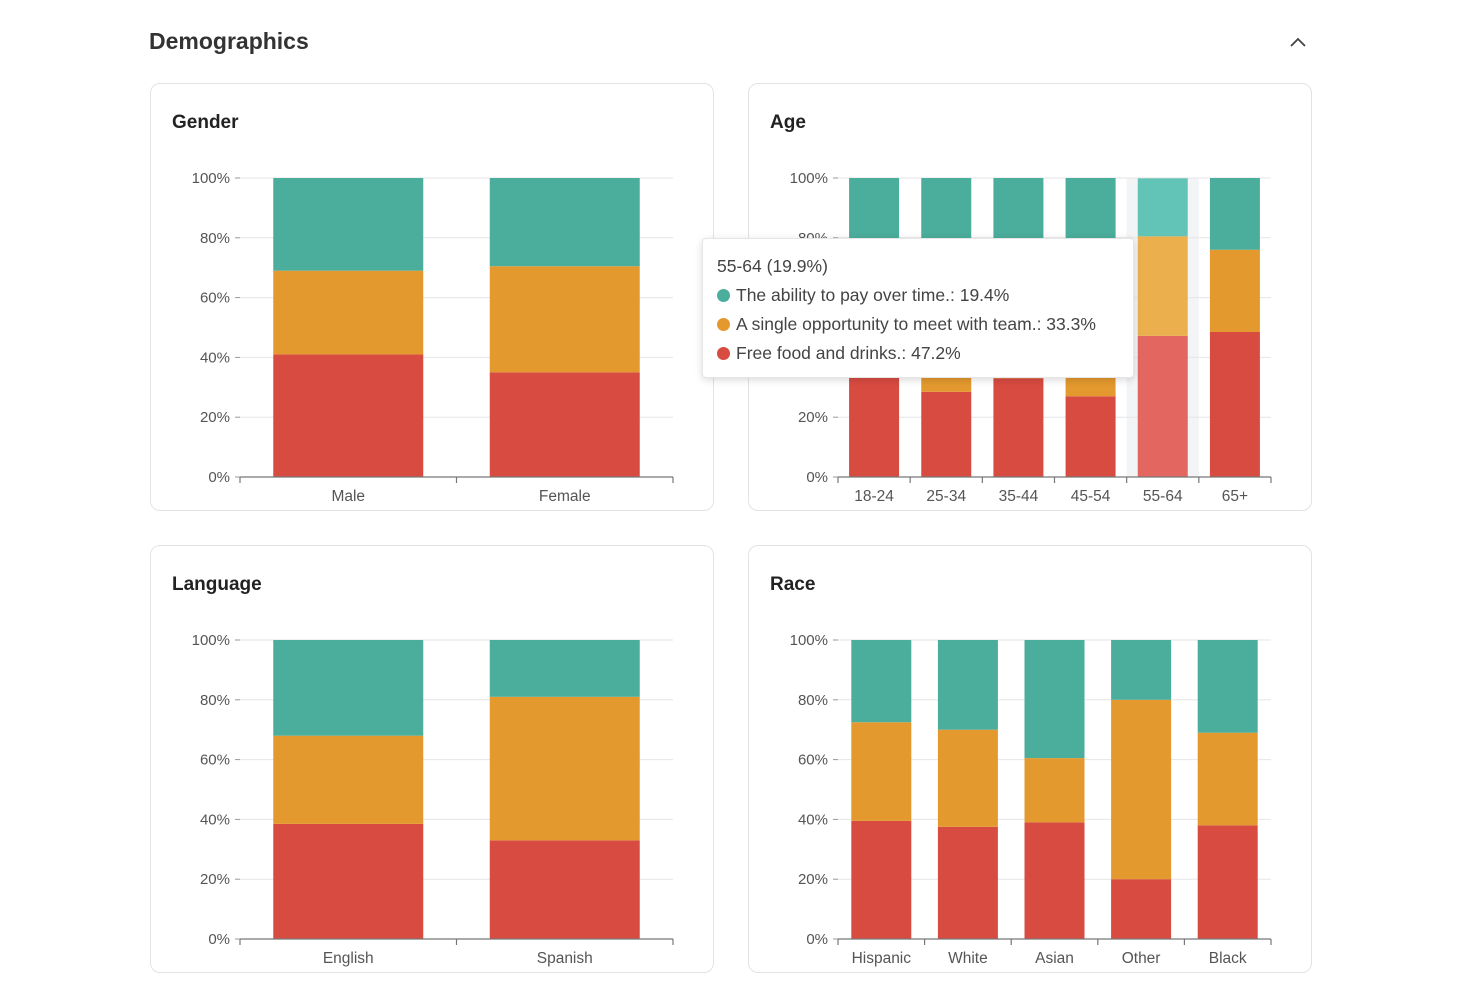 The image size is (1470, 1000). Describe the element at coordinates (873, 295) in the screenshot. I see `tooltip-row-text: The ability to pay over time.: 19.4%` at that location.